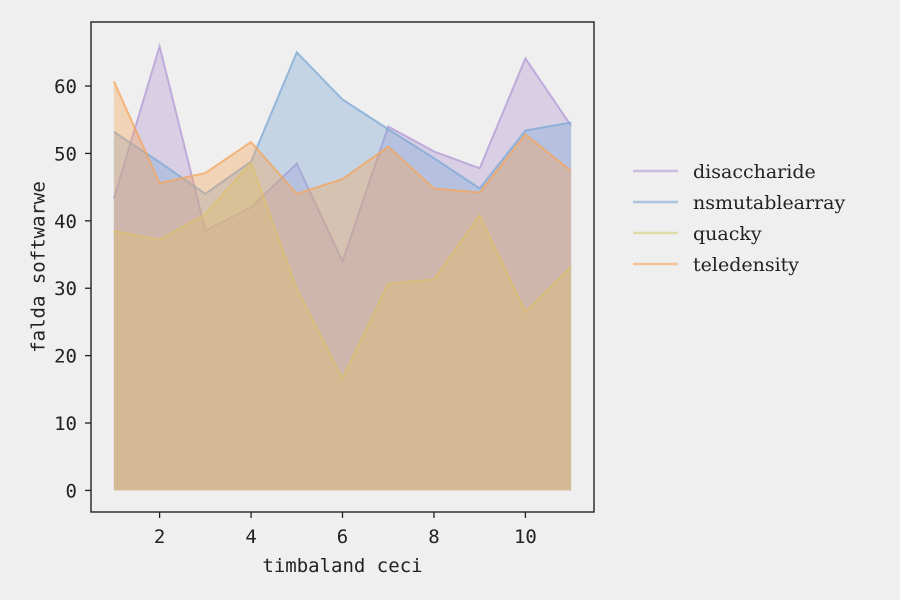 Image resolution: width=900 pixels, height=600 pixels. I want to click on series-line-nsmutablearray, so click(342, 123).